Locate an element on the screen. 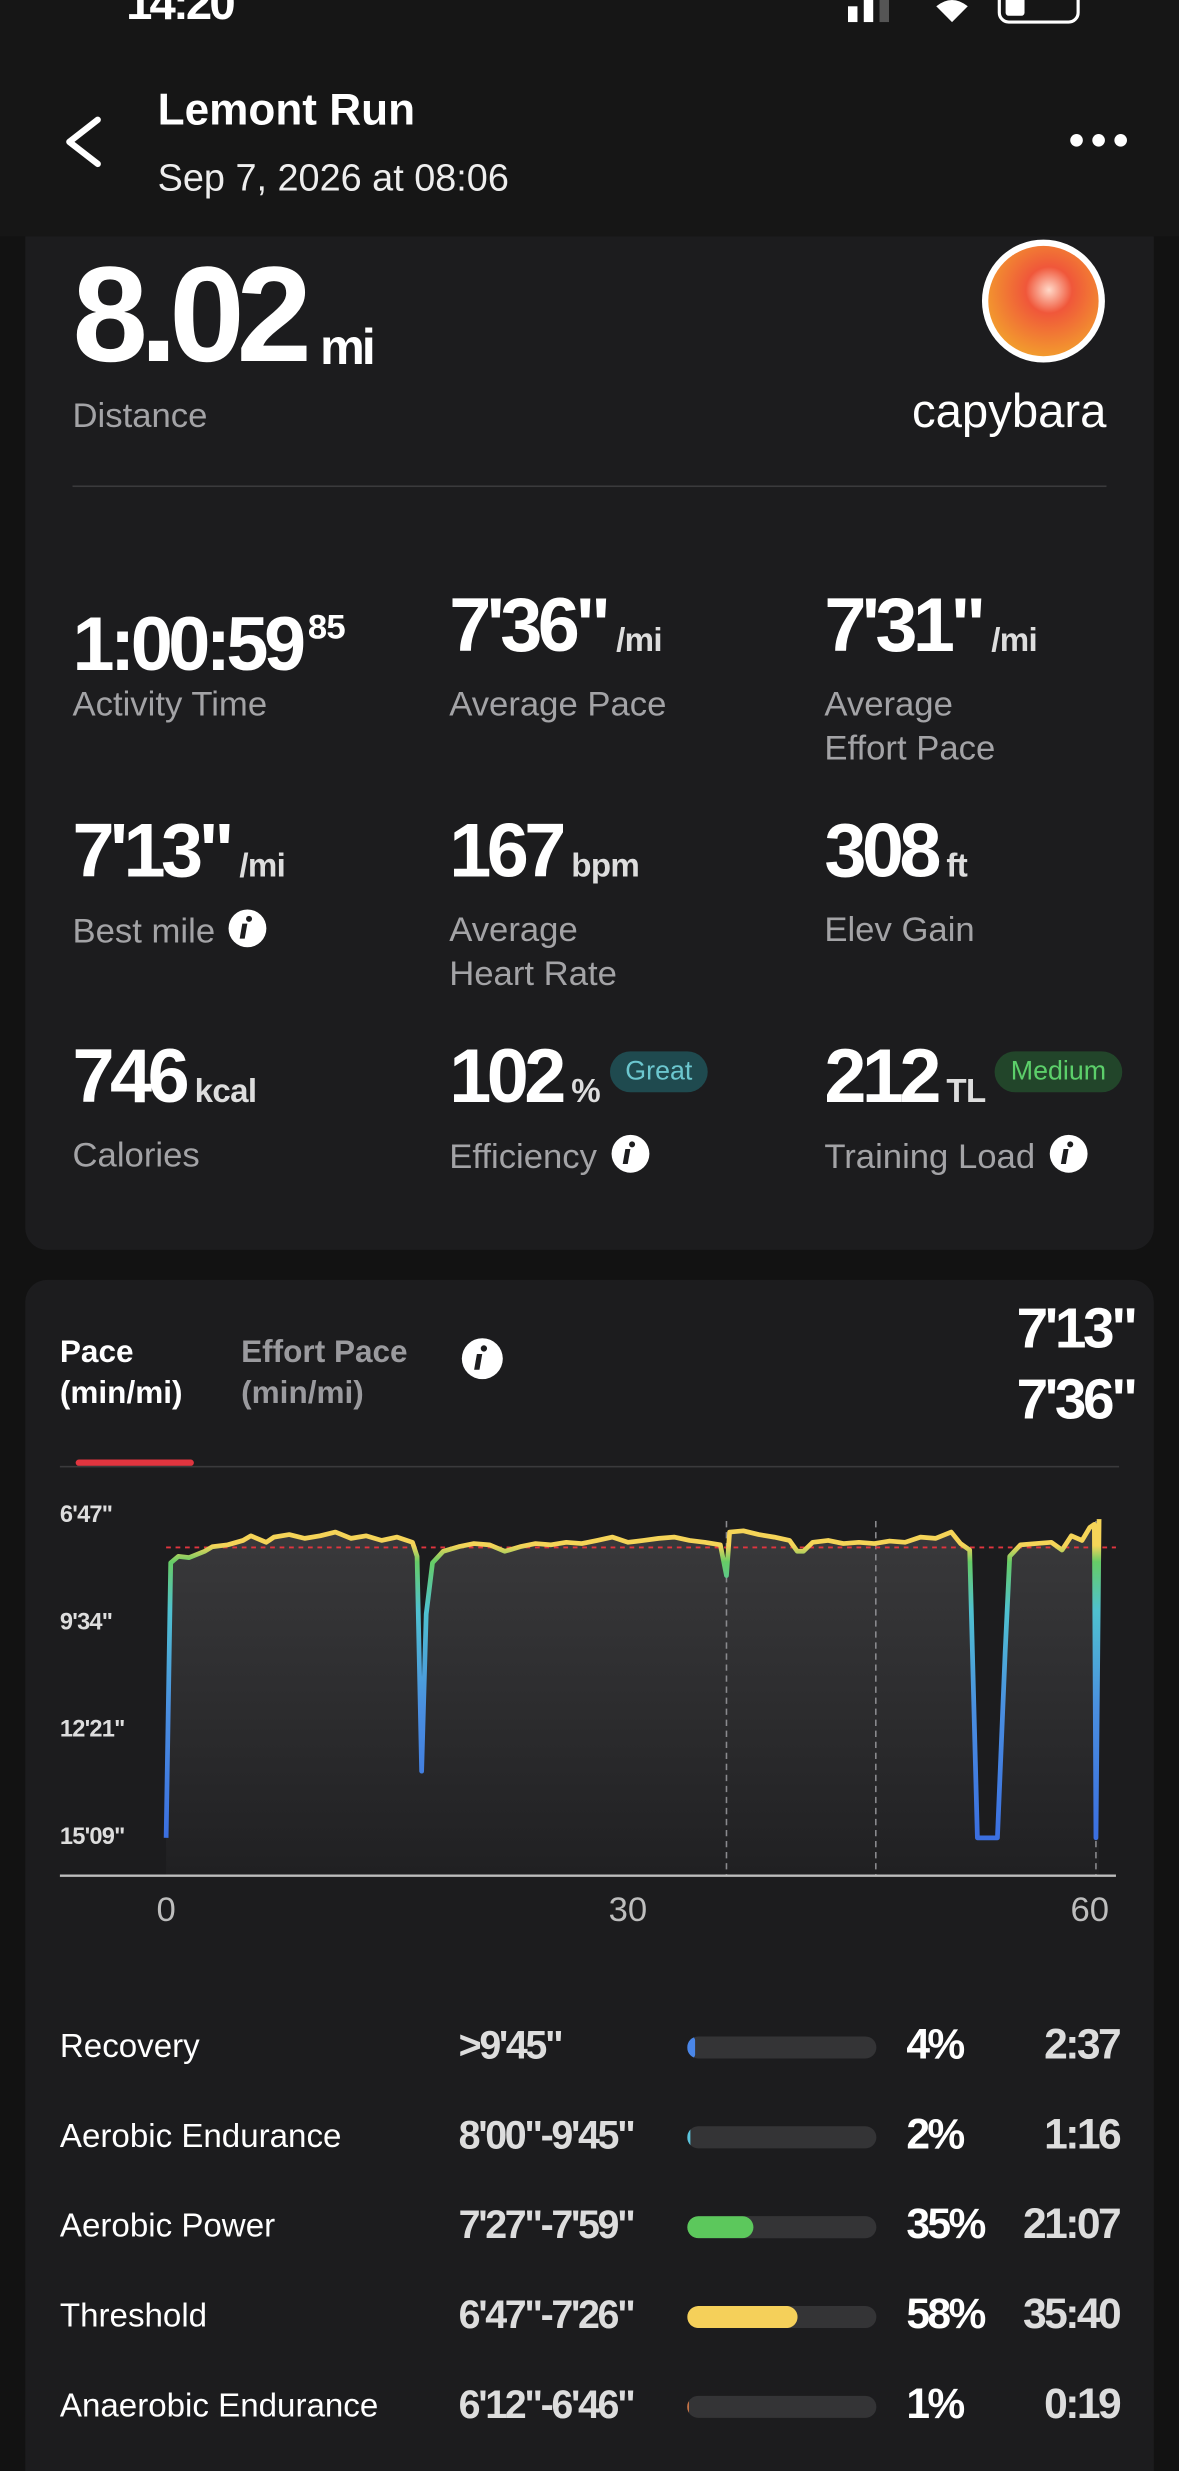 Image resolution: width=1179 pixels, height=2471 pixels. metric-label-text: Effort Pace is located at coordinates (910, 748).